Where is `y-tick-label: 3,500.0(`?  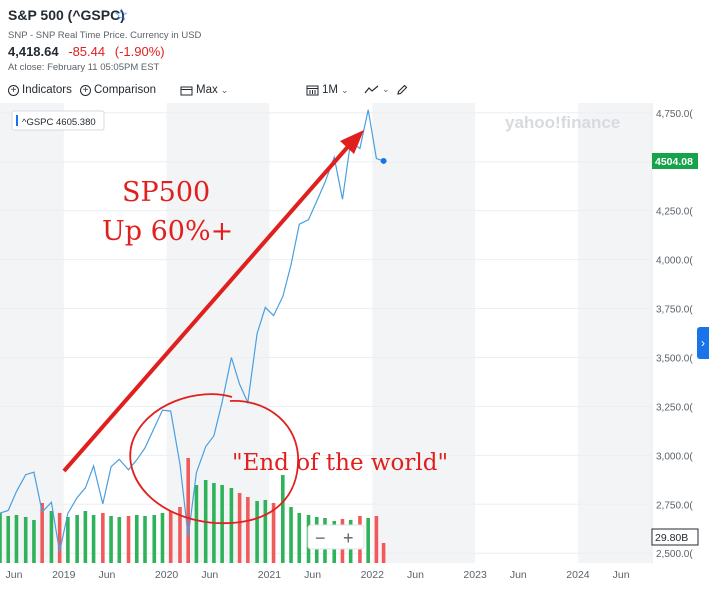
y-tick-label: 3,500.0( is located at coordinates (674, 358).